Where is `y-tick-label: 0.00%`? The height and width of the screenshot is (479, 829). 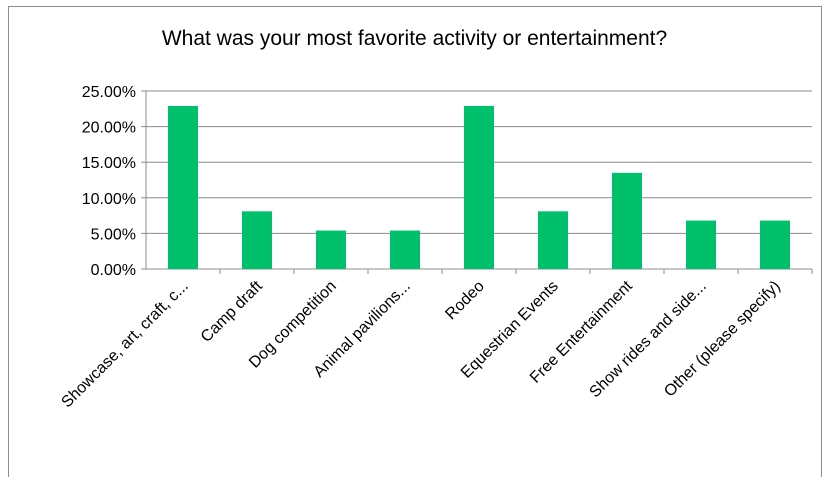 y-tick-label: 0.00% is located at coordinates (113, 270).